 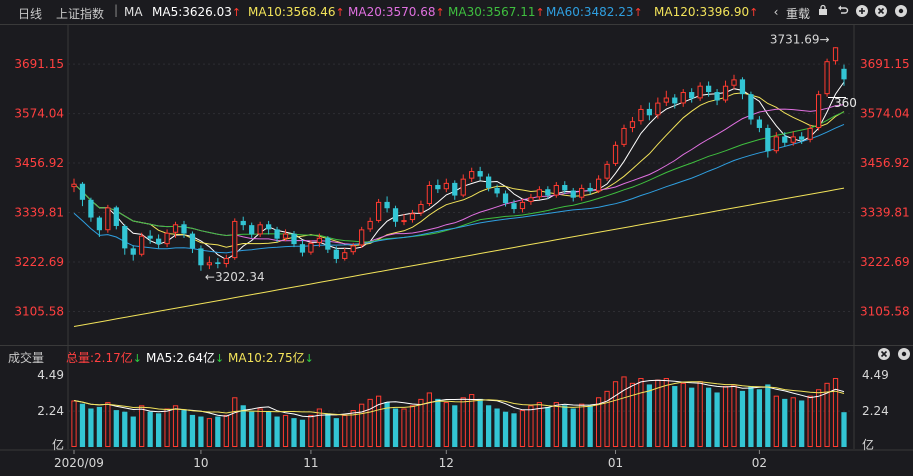 I want to click on volume-total: 总量:2.17亿↓, so click(x=104, y=357).